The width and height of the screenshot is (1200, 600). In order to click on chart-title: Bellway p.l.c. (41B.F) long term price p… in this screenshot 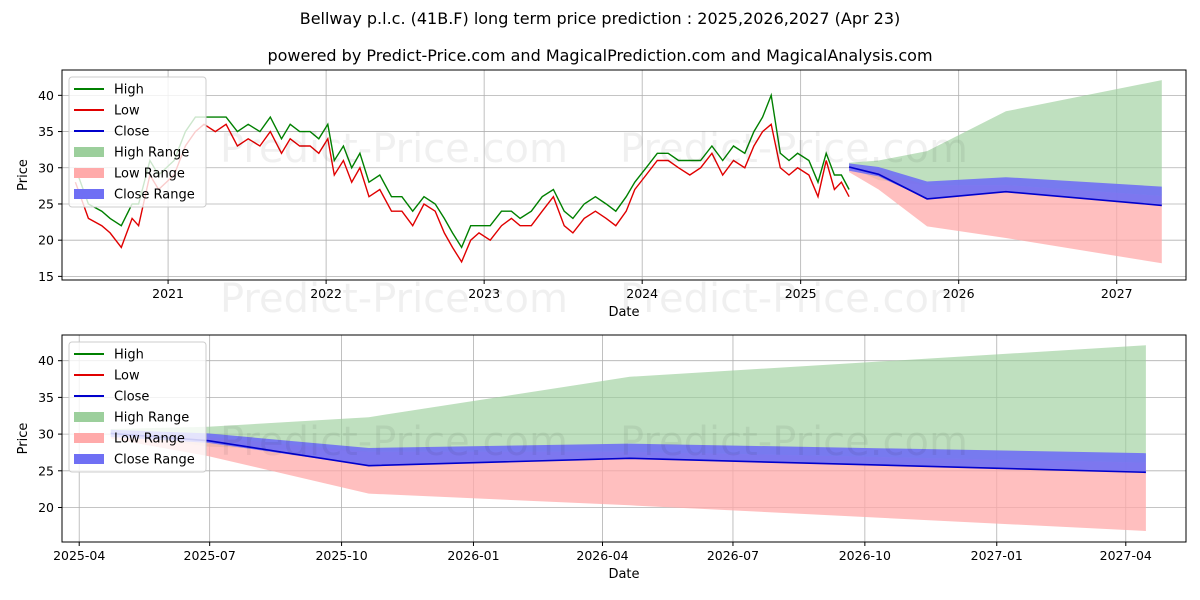, I will do `click(600, 18)`.